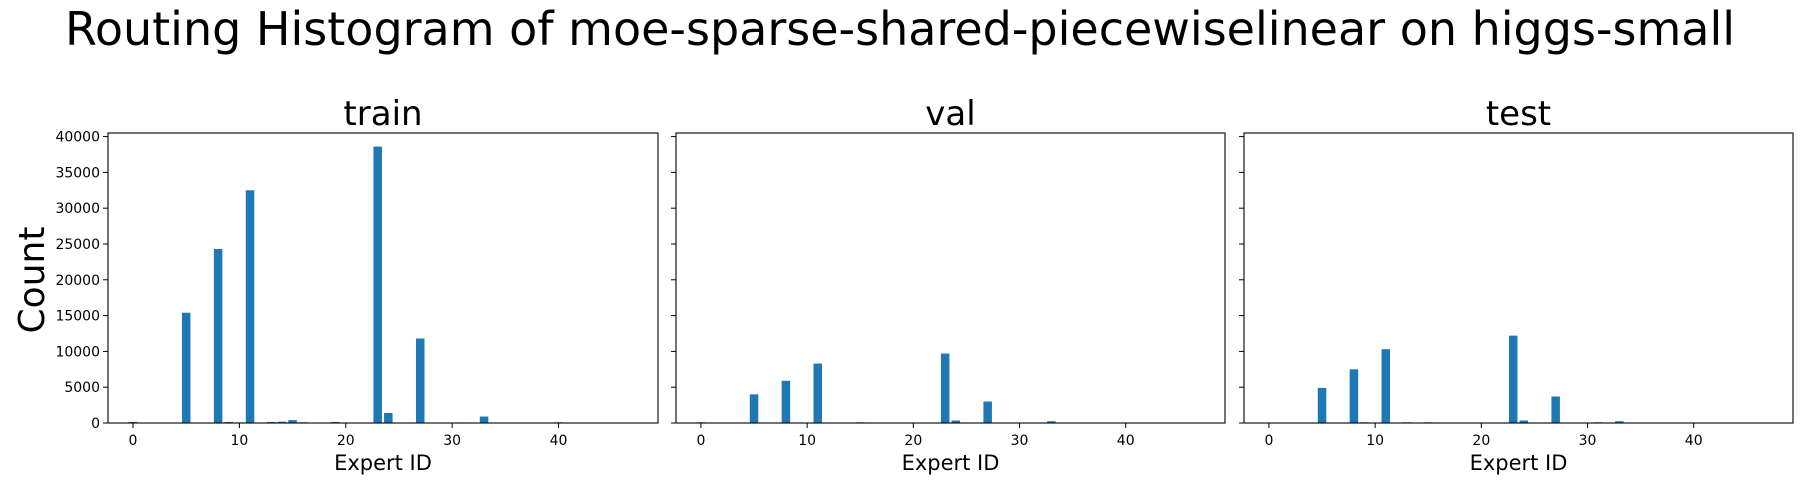 The image size is (1800, 500). I want to click on panel-title: val, so click(950, 114).